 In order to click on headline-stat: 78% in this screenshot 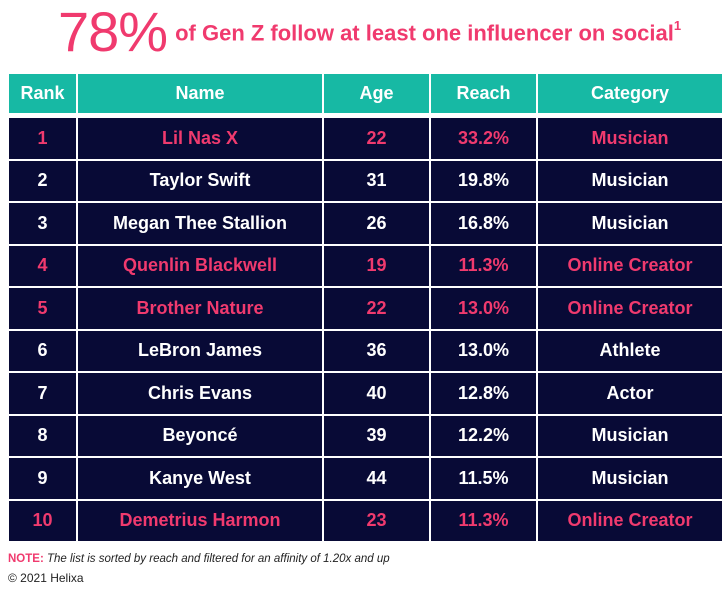, I will do `click(113, 31)`.